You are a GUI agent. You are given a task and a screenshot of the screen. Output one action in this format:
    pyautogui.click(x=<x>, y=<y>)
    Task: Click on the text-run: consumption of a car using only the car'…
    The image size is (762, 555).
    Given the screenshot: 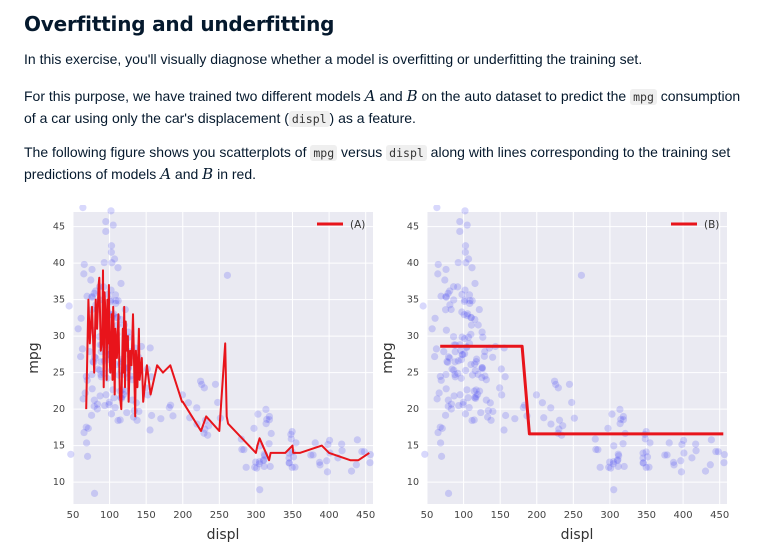 What is the action you would take?
    pyautogui.click(x=382, y=107)
    